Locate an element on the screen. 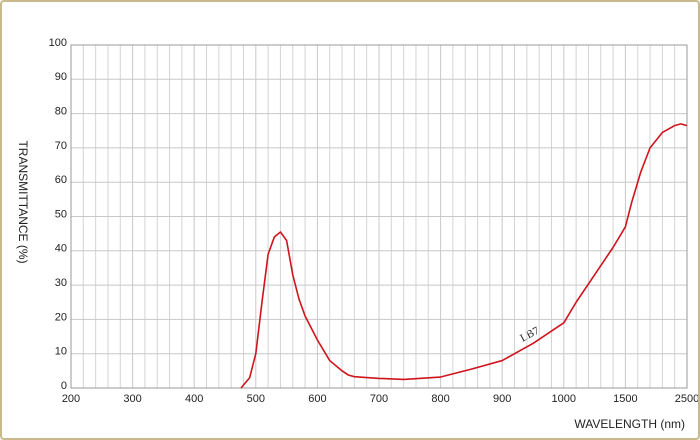  x-tick-label: 1000 is located at coordinates (564, 399).